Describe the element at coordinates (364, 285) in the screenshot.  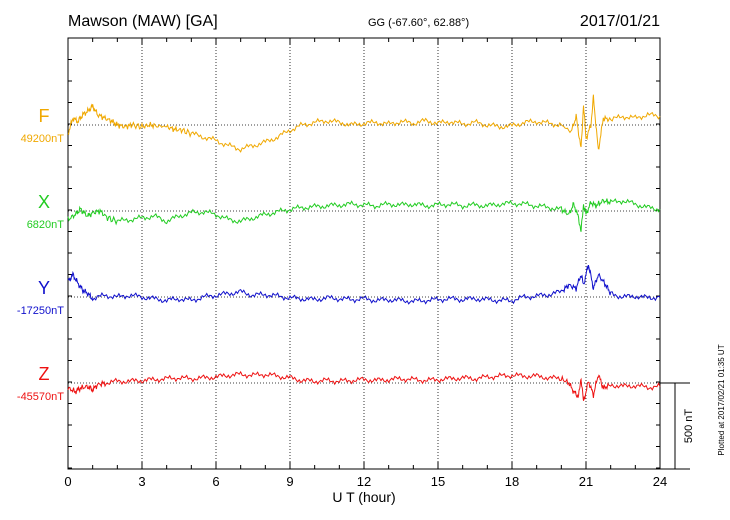
I see `trace-y` at that location.